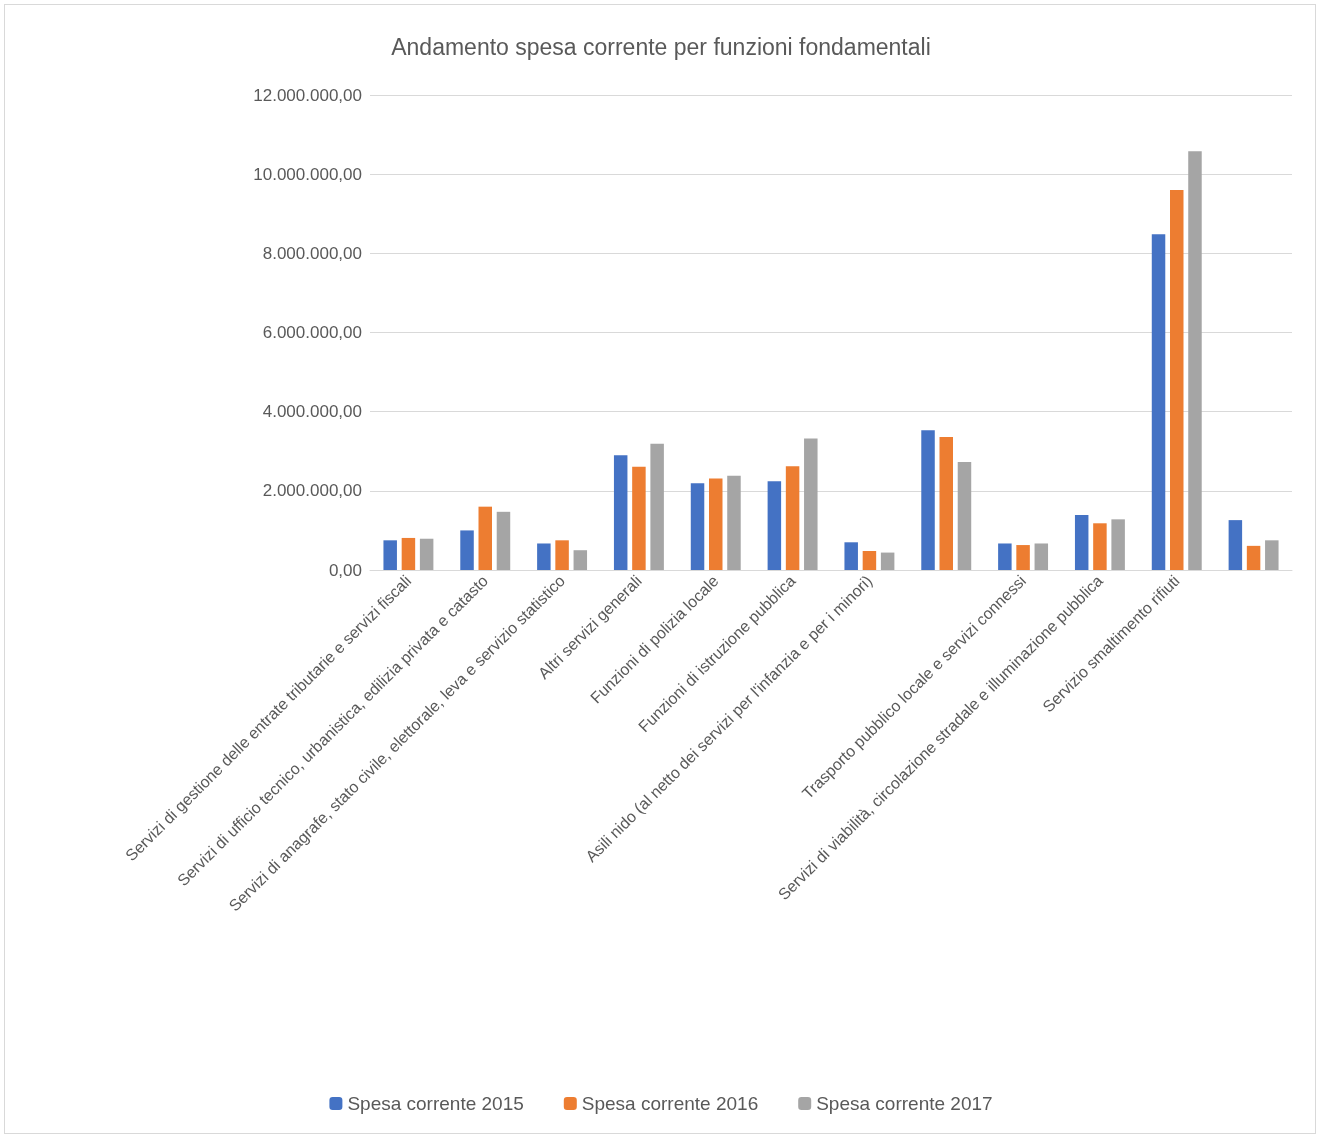  I want to click on y-tick-label: 6.000.000,00, so click(312, 332).